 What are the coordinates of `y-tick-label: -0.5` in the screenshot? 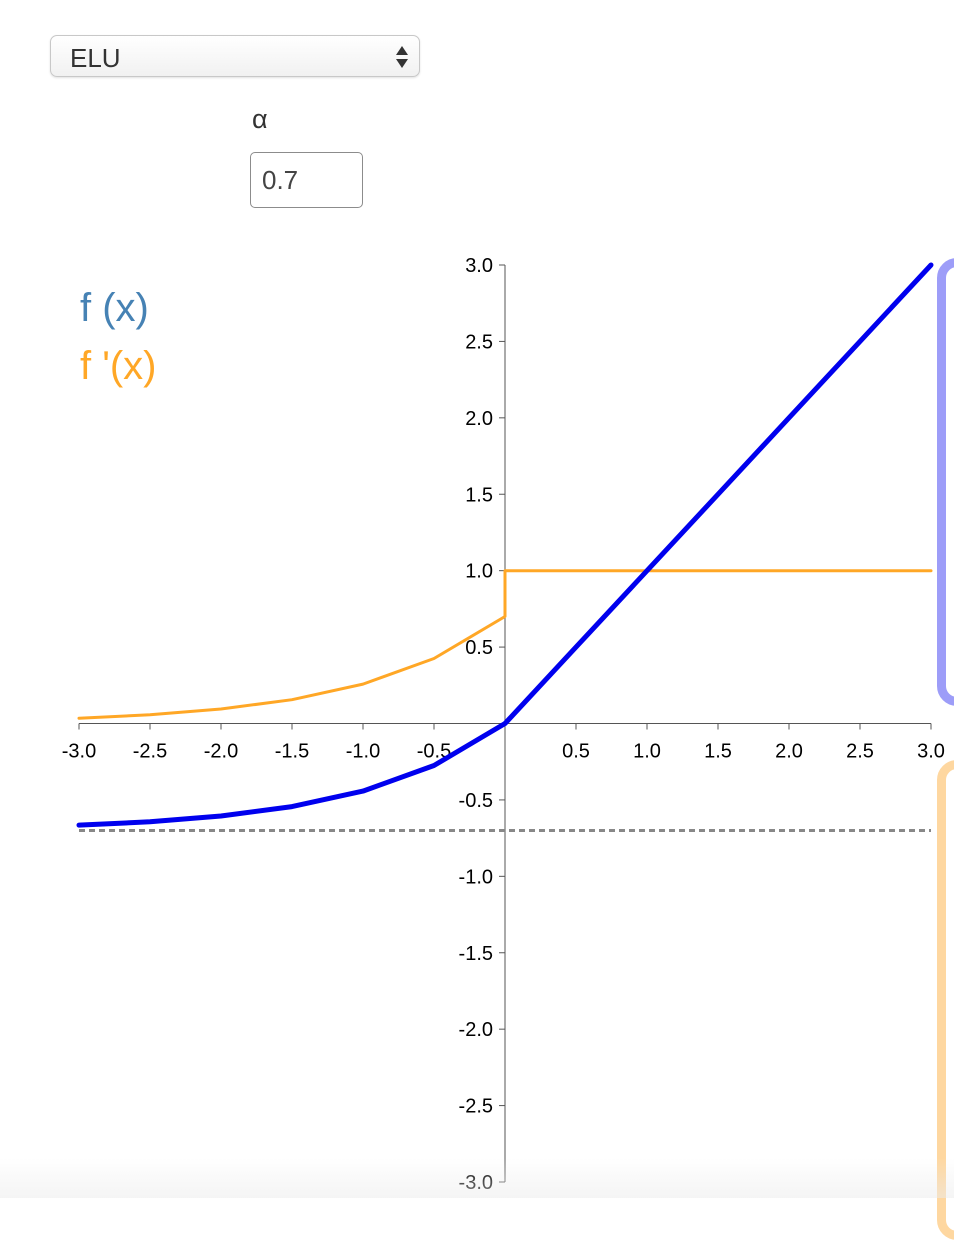 It's located at (476, 801).